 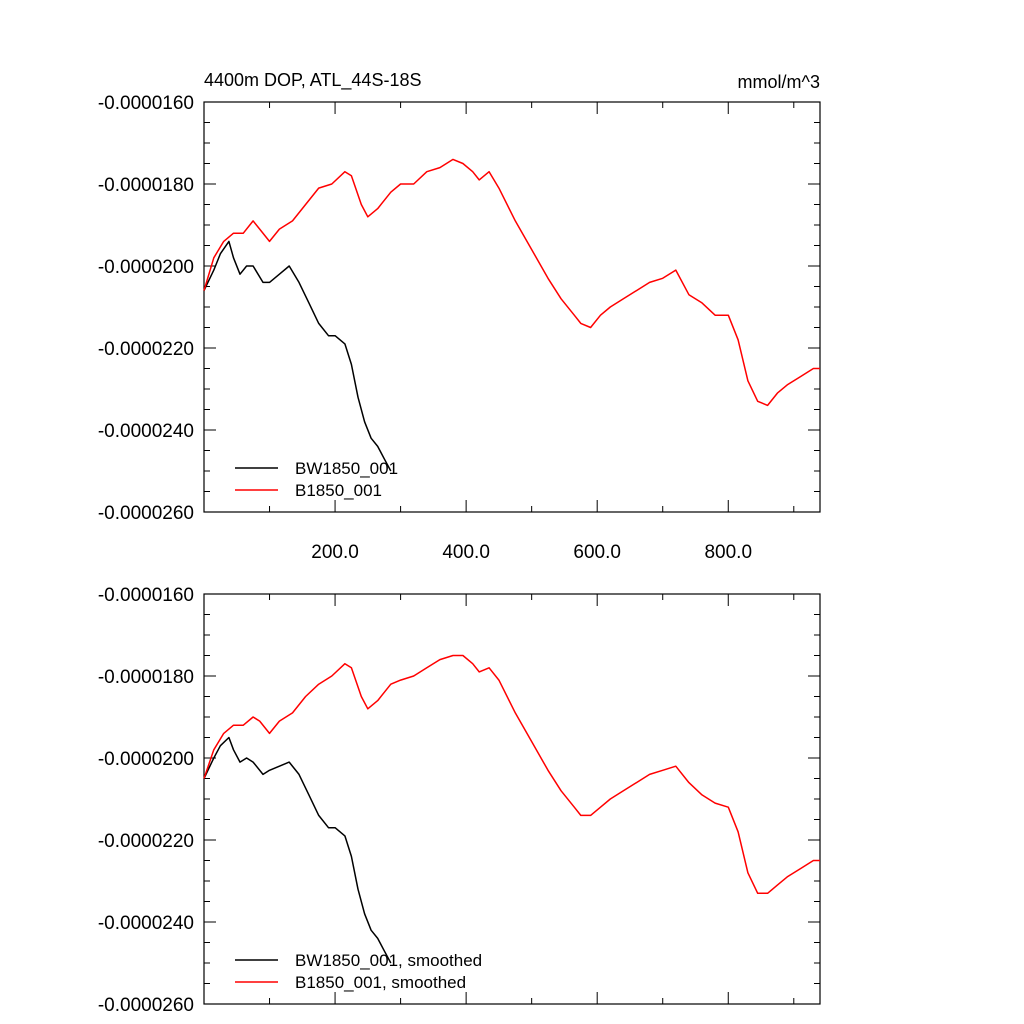 I want to click on x-tick-label: 600.0, so click(x=597, y=552).